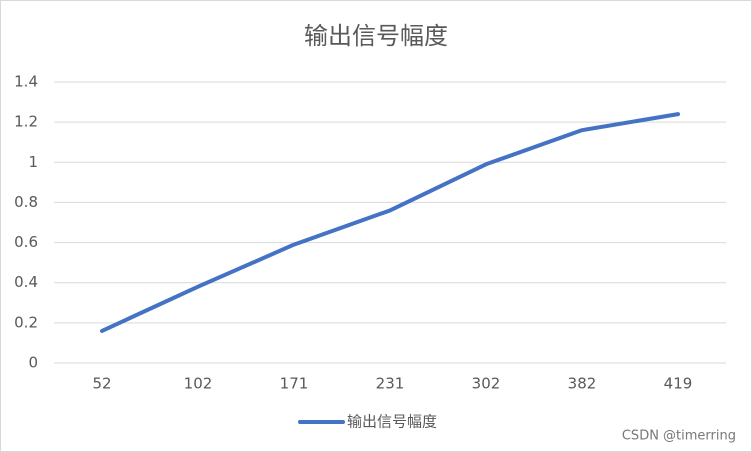  Describe the element at coordinates (294, 384) in the screenshot. I see `x-tick-label: 171` at that location.